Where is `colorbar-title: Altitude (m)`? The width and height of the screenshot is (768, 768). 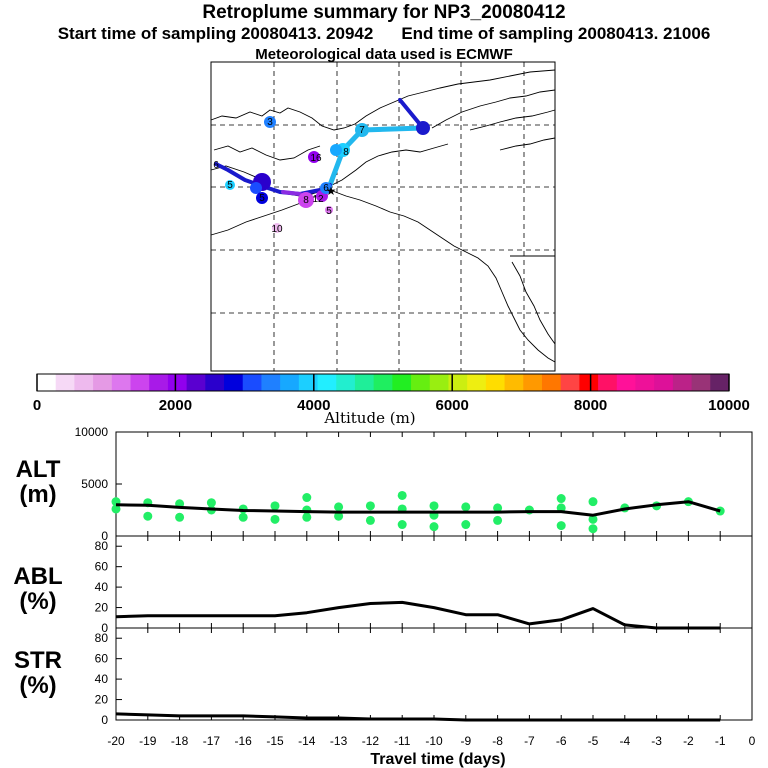
colorbar-title: Altitude (m) is located at coordinates (369, 418).